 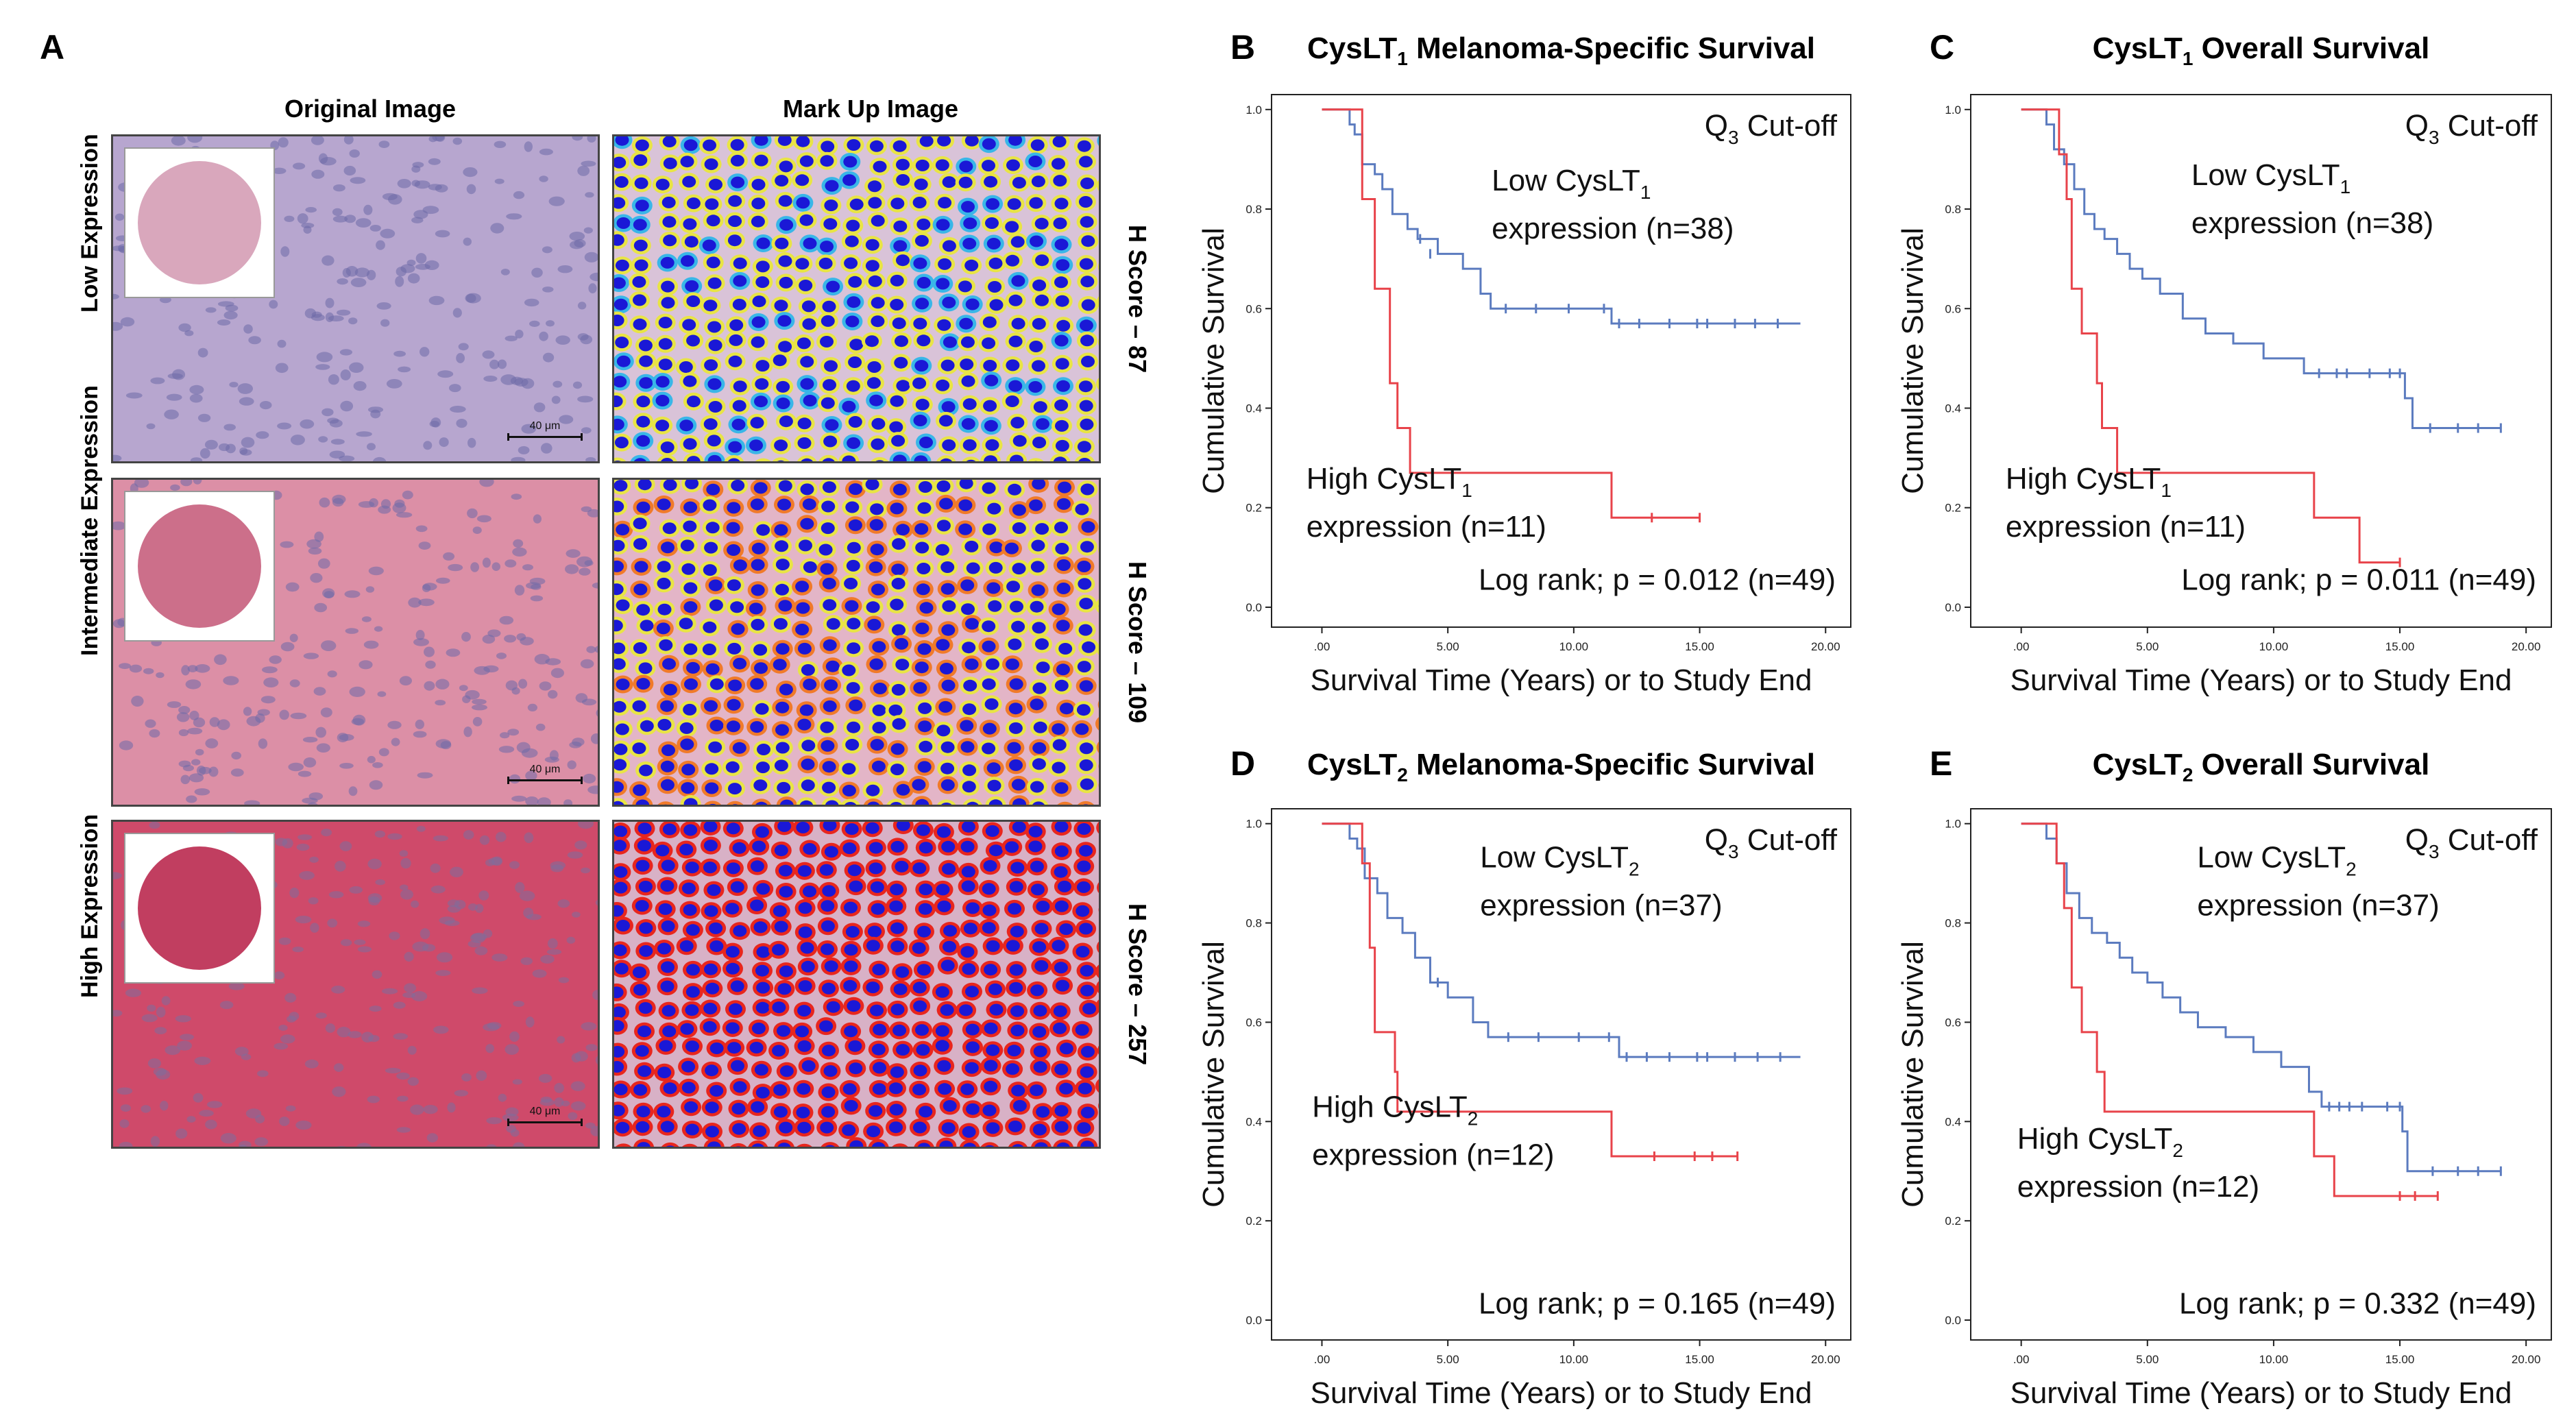 What do you see at coordinates (1098, 141) in the screenshot?
I see `cell-ring` at bounding box center [1098, 141].